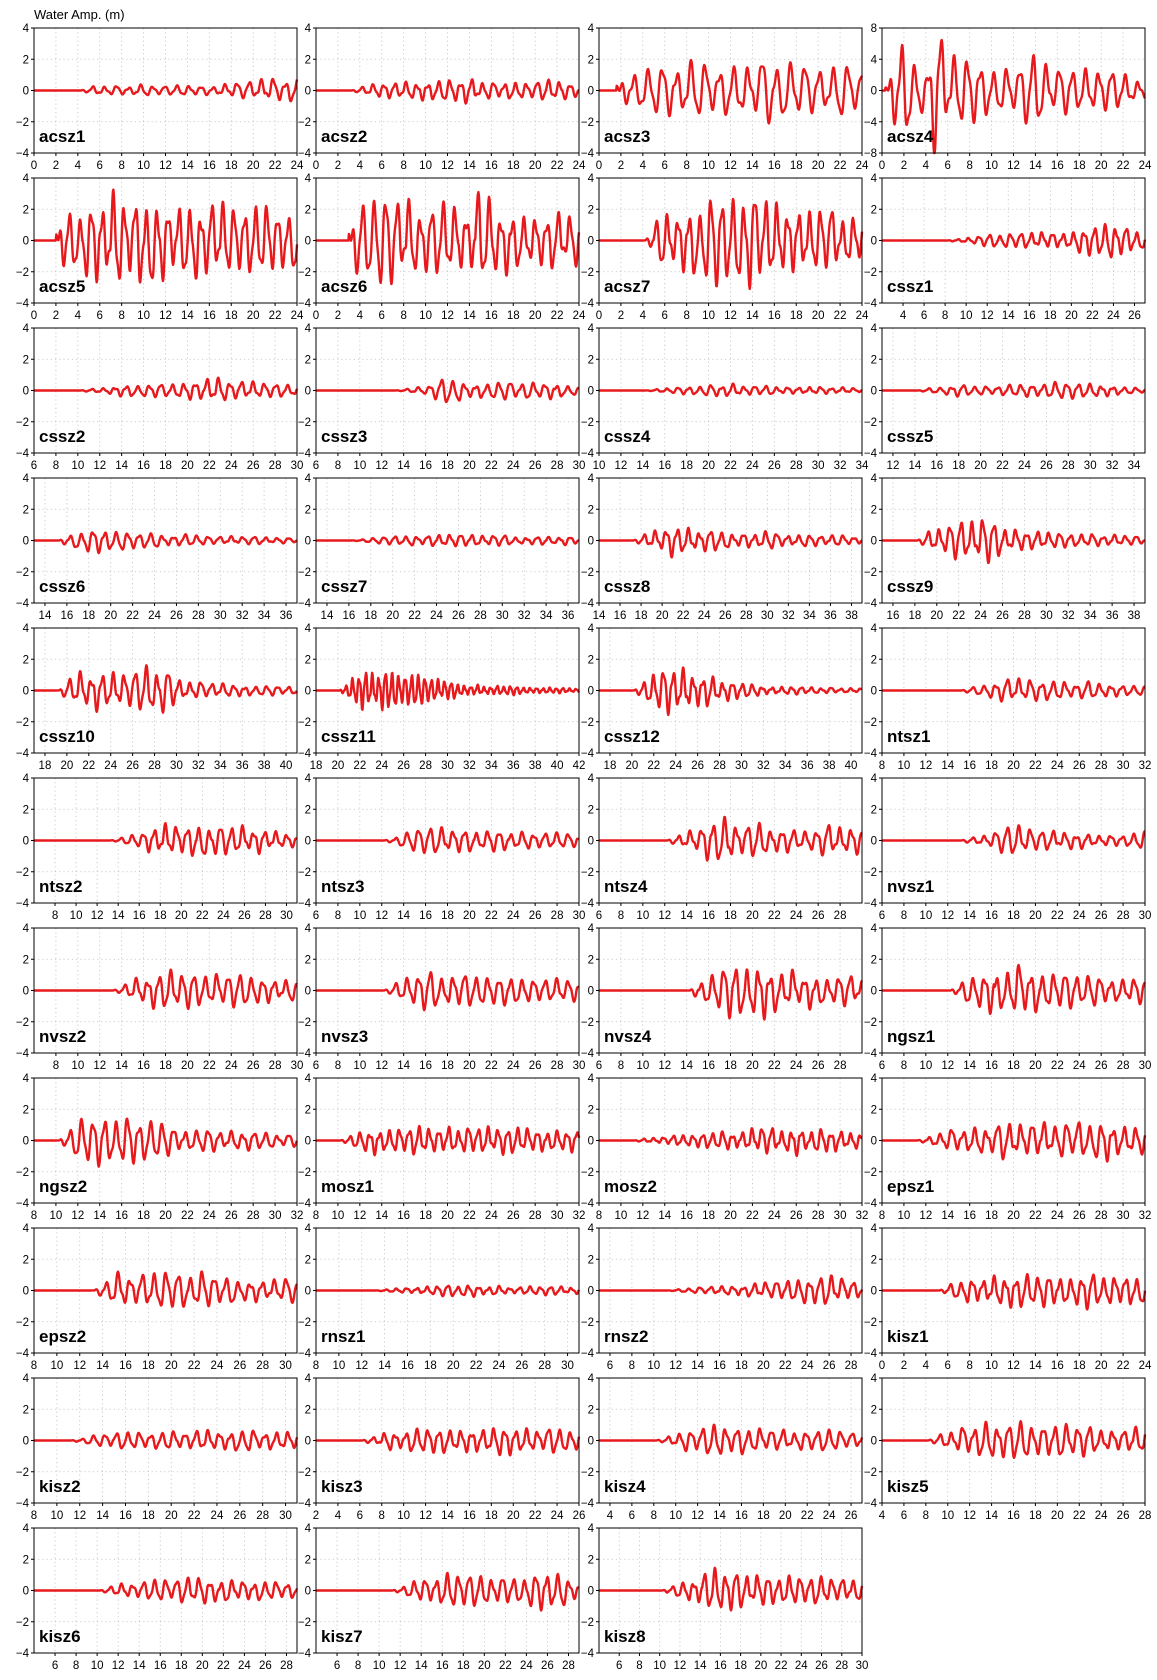 This screenshot has width=1157, height=1680. What do you see at coordinates (1014, 1141) in the screenshot?
I see `series-line-epsz1` at bounding box center [1014, 1141].